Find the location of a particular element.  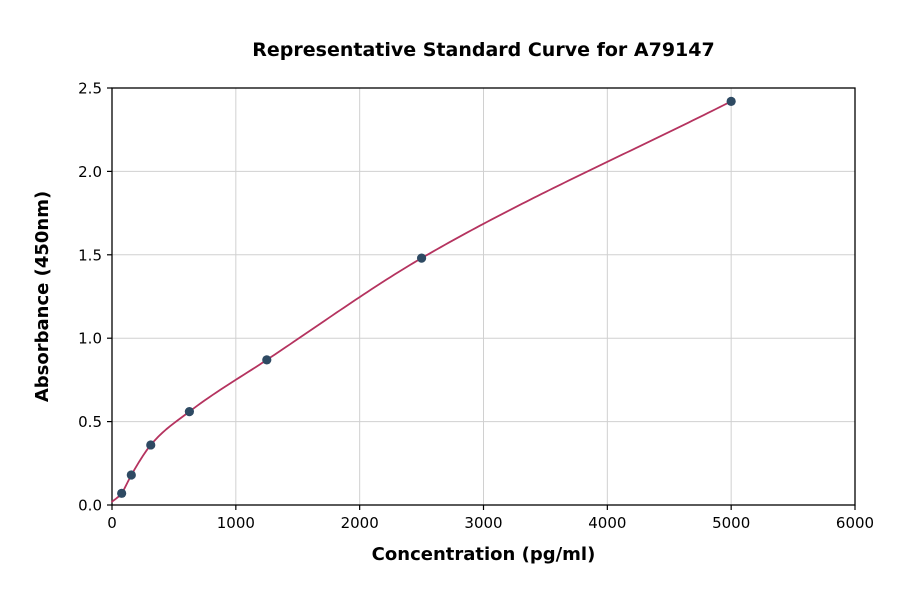

y-tick-label: 0.0 is located at coordinates (90, 506).